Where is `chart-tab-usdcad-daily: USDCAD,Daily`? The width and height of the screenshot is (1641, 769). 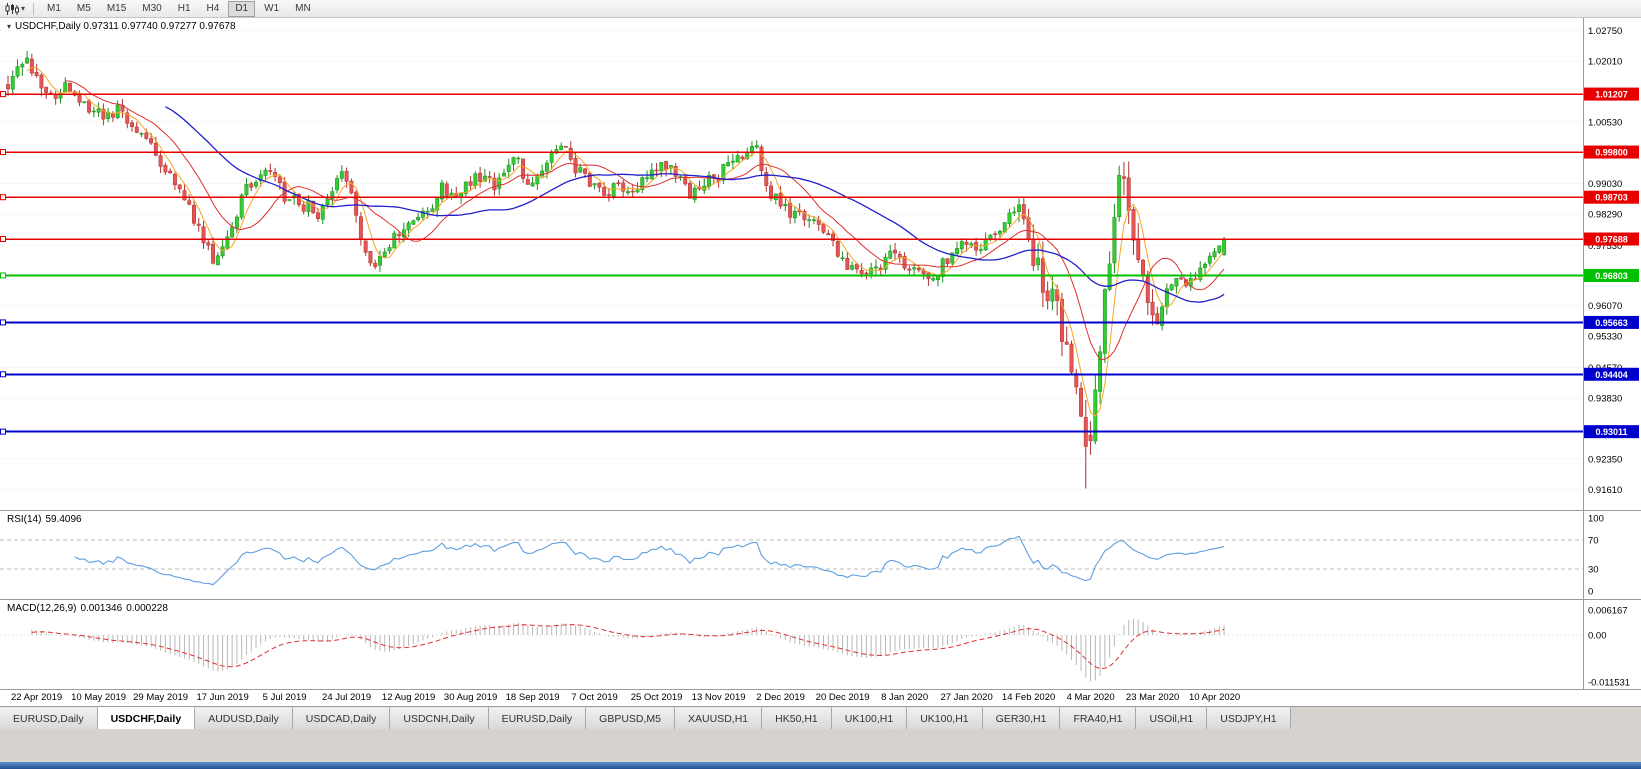 chart-tab-usdcad-daily: USDCAD,Daily is located at coordinates (341, 718).